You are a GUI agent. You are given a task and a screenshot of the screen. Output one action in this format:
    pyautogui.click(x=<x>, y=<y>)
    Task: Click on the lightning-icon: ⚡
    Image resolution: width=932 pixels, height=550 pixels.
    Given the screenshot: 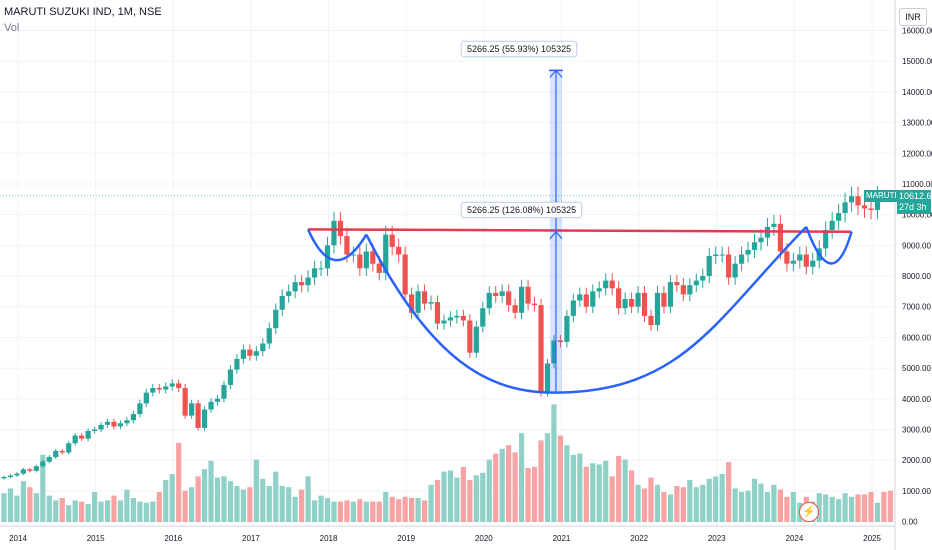 What is the action you would take?
    pyautogui.click(x=809, y=512)
    